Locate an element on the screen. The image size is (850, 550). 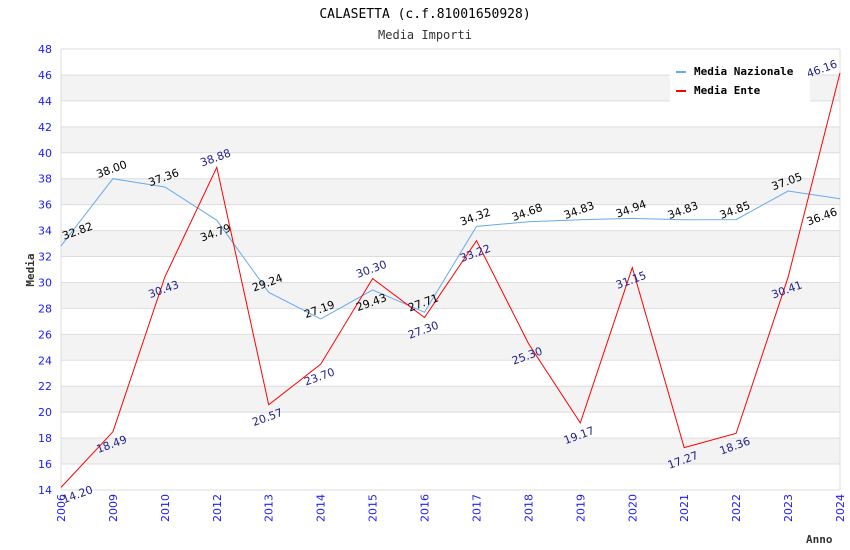
x-tick-label: 2013 is located at coordinates (269, 508).